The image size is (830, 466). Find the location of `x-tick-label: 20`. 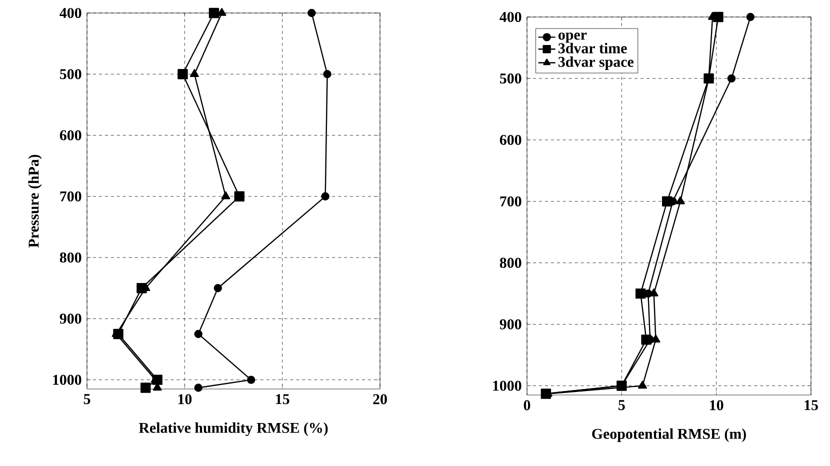

x-tick-label: 20 is located at coordinates (380, 399).